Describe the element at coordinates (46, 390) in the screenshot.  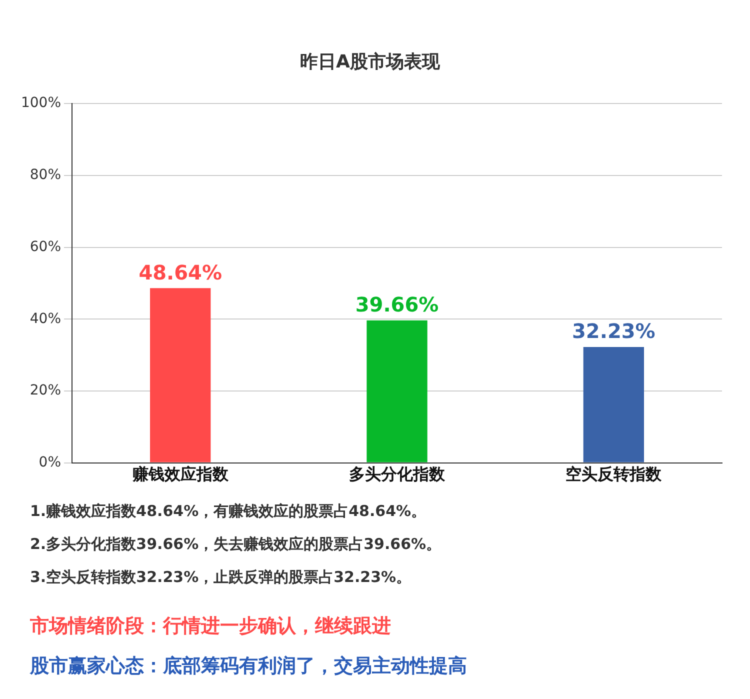
I see `y-tick-label: 20%` at that location.